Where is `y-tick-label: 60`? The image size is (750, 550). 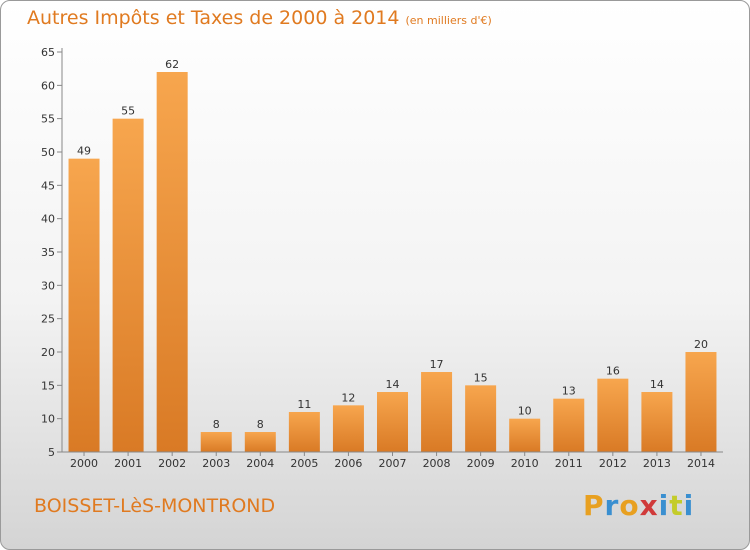 y-tick-label: 60 is located at coordinates (48, 85).